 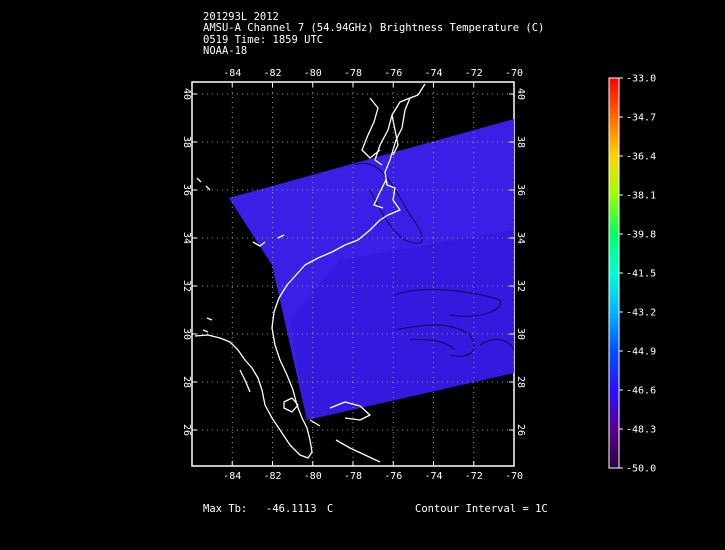 I want to click on colorbar-label: -46.6, so click(x=641, y=391).